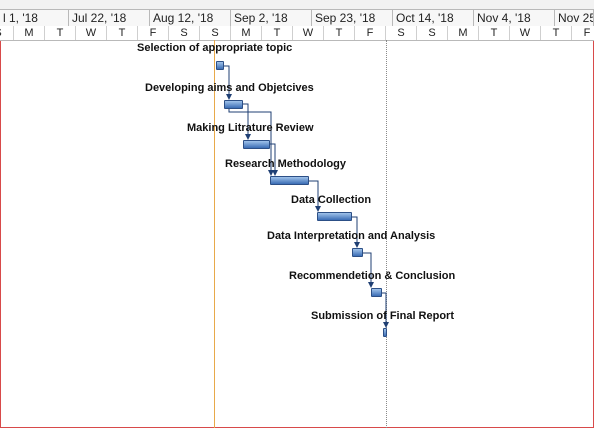 This screenshot has height=428, width=594. Describe the element at coordinates (190, 18) in the screenshot. I see `major-tier-cell: Aug 12, '18` at that location.